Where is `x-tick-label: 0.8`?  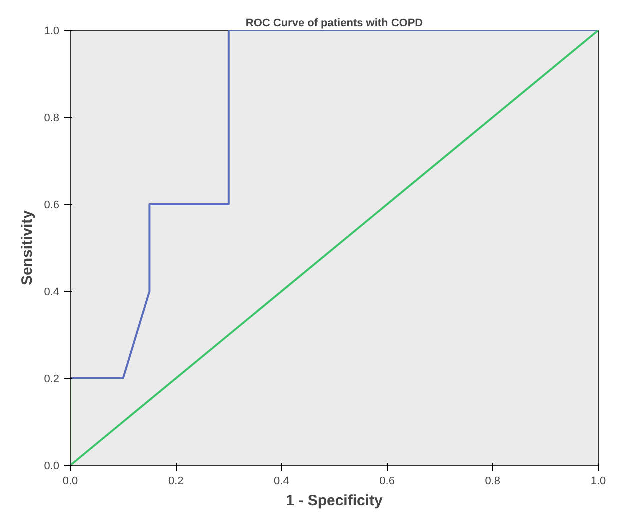 x-tick-label: 0.8 is located at coordinates (493, 482).